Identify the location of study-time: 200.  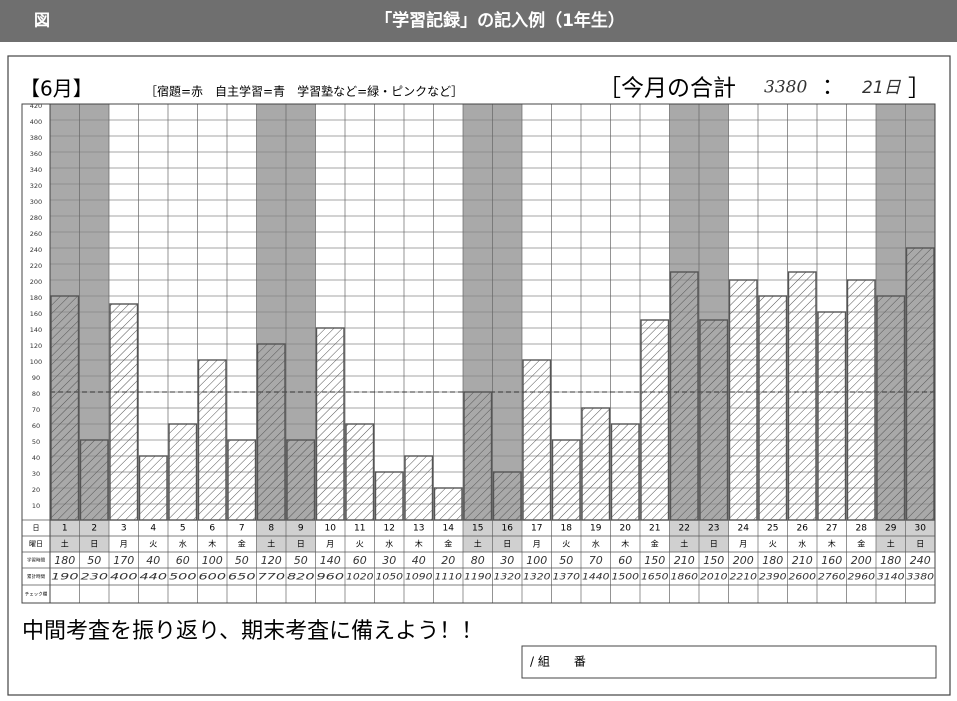
(743, 560).